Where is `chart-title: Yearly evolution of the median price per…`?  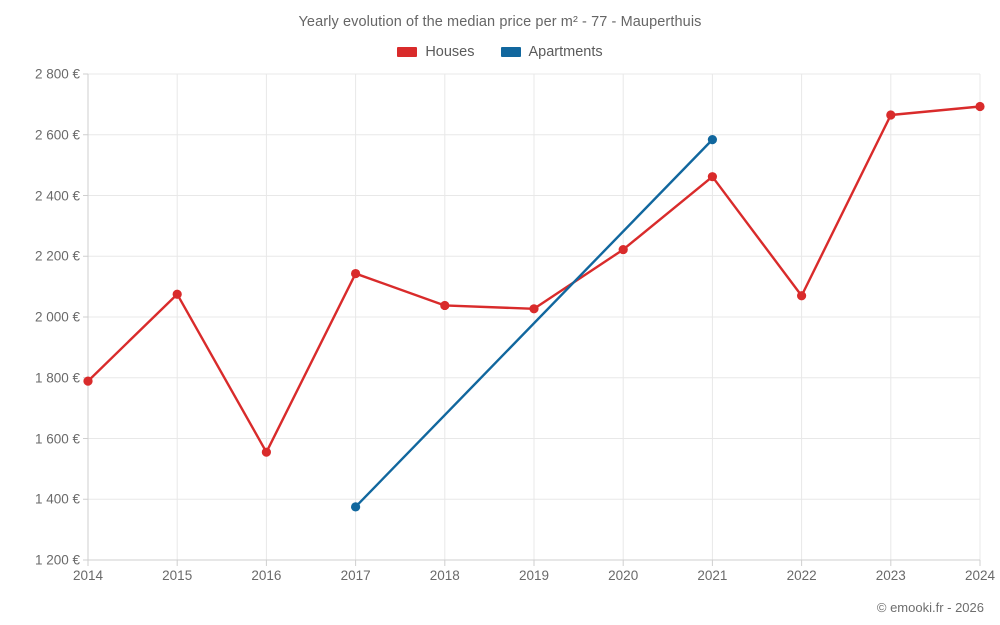 chart-title: Yearly evolution of the median price per… is located at coordinates (500, 22).